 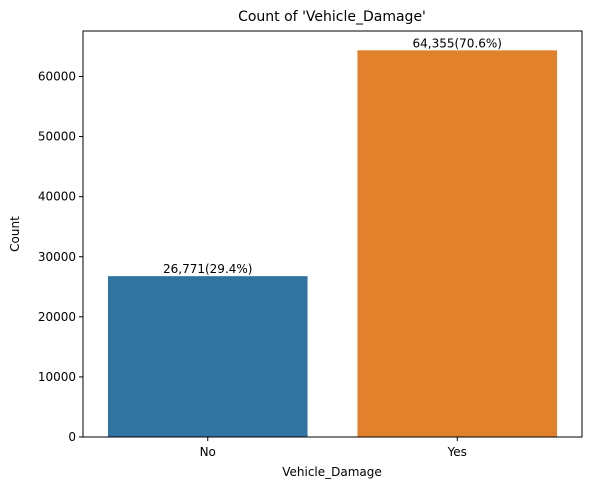 I want to click on x-axis-label: Vehicle_Damage, so click(x=332, y=472).